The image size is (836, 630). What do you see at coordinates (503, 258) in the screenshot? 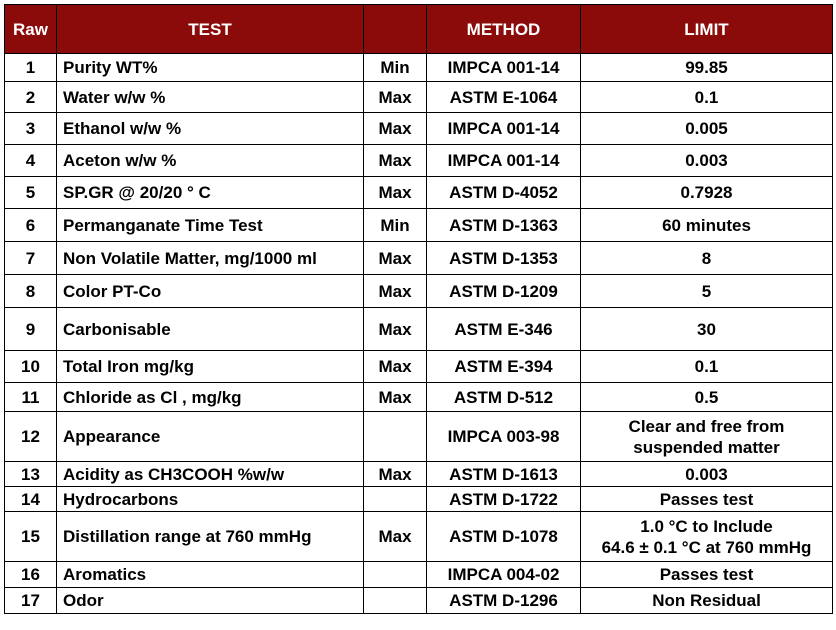
I see `test-method: ASTM D-1353` at bounding box center [503, 258].